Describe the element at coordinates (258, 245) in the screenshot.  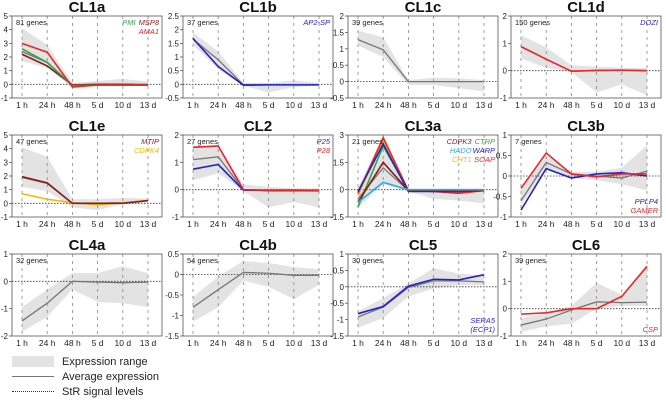
I see `panel-title: CL4b` at that location.